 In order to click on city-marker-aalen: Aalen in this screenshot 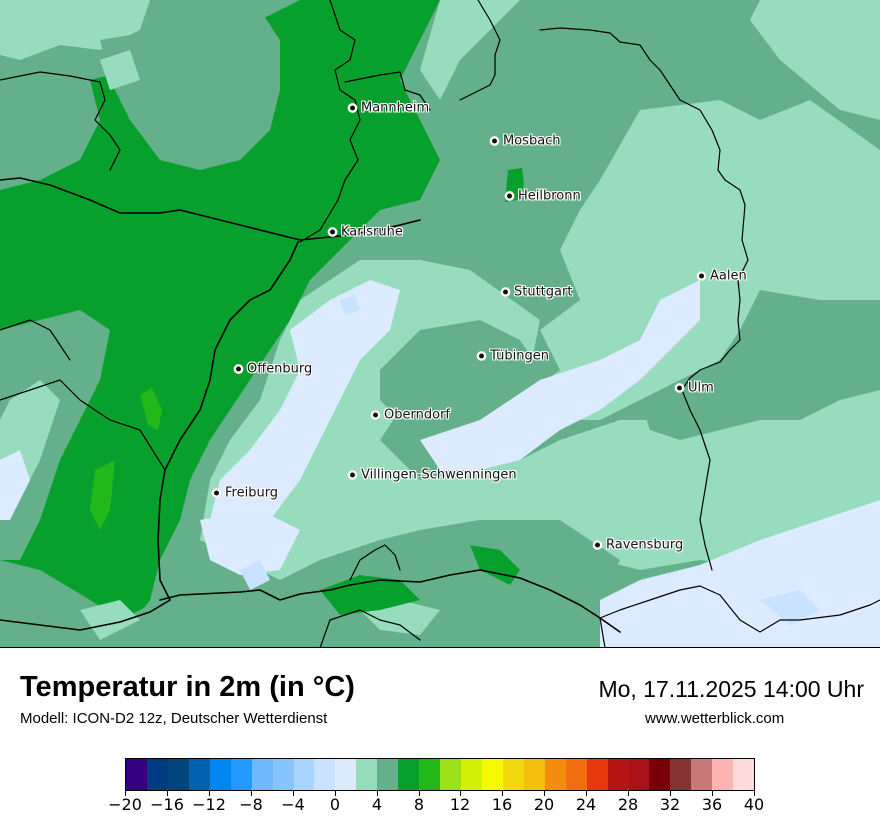, I will do `click(722, 276)`.